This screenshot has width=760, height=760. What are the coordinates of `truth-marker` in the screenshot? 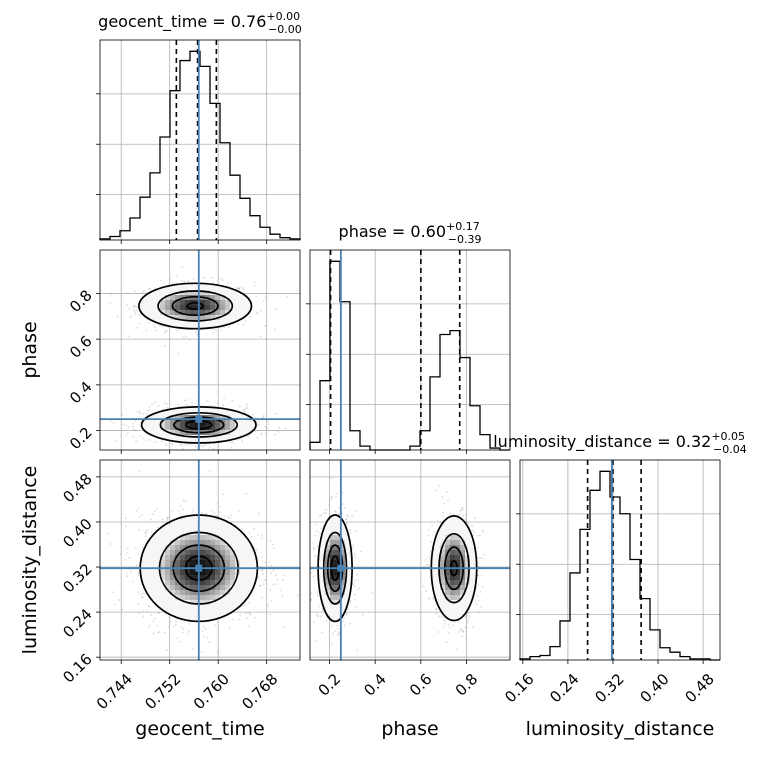 It's located at (199, 568).